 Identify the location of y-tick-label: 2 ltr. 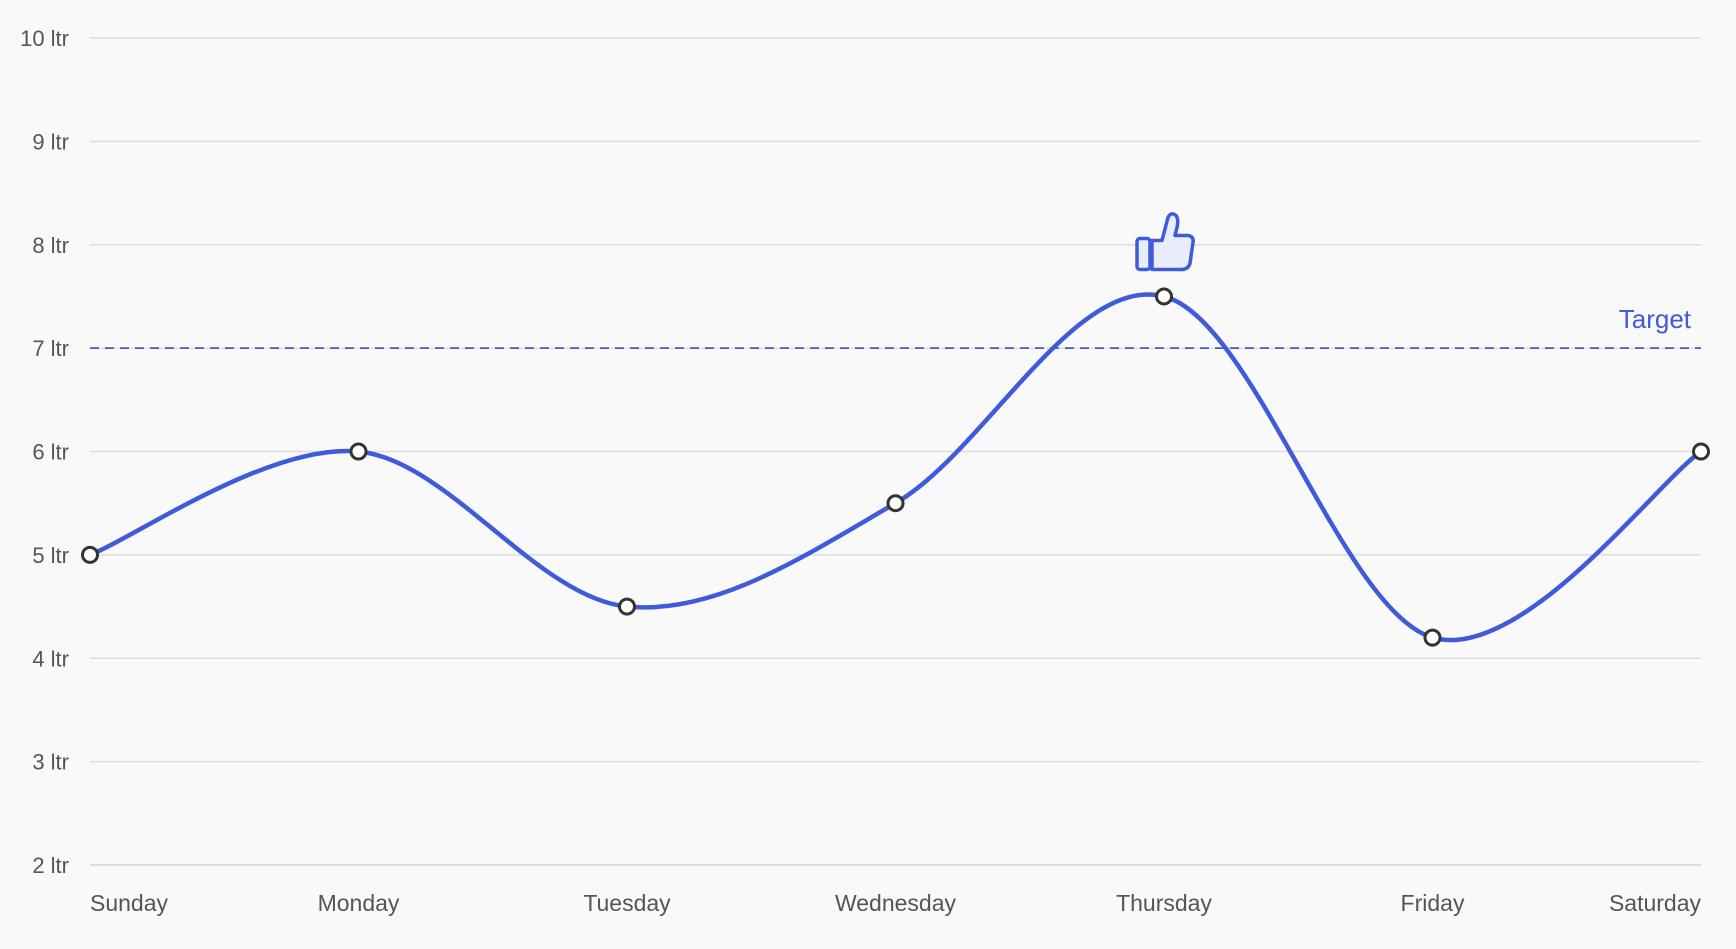
(50, 865).